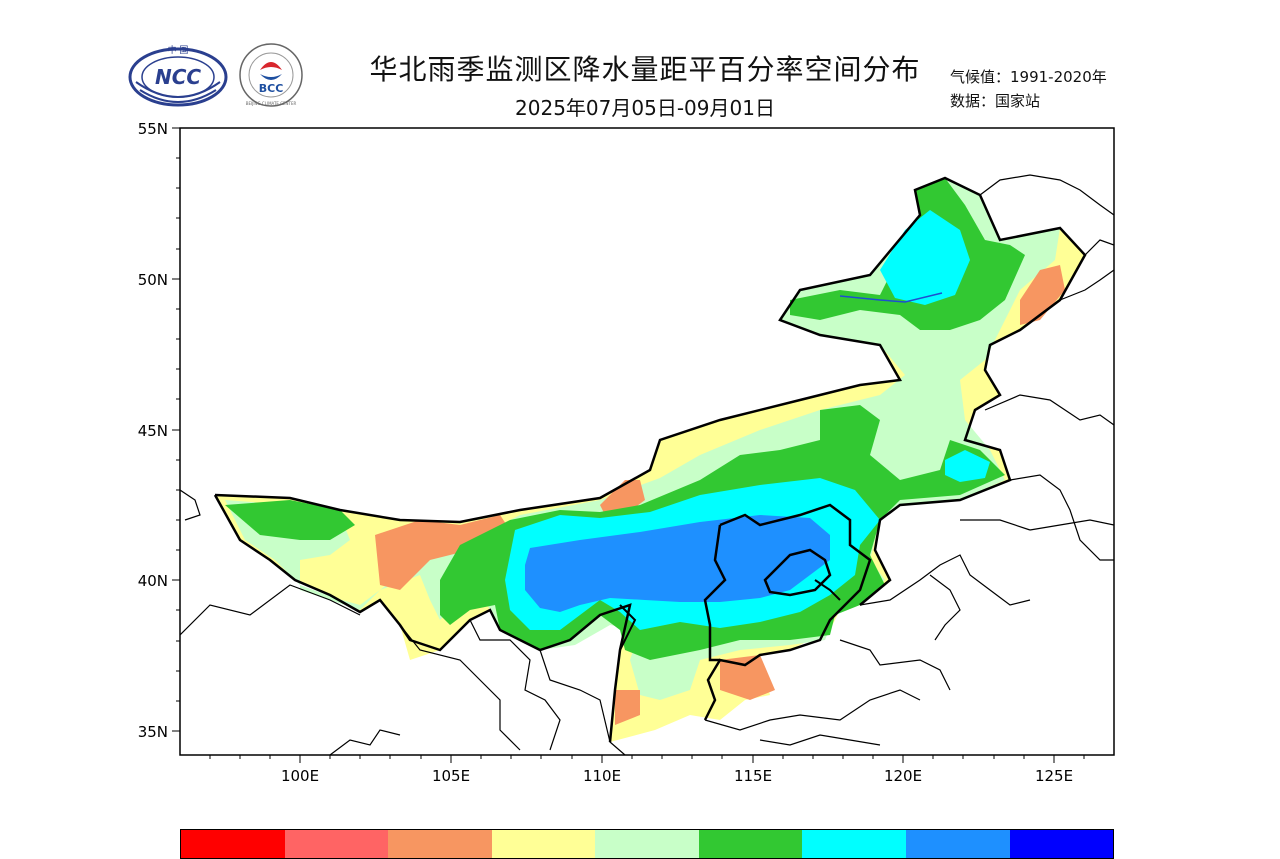 This screenshot has height=859, width=1280. Describe the element at coordinates (753, 776) in the screenshot. I see `lon-label-115e: 115E` at that location.